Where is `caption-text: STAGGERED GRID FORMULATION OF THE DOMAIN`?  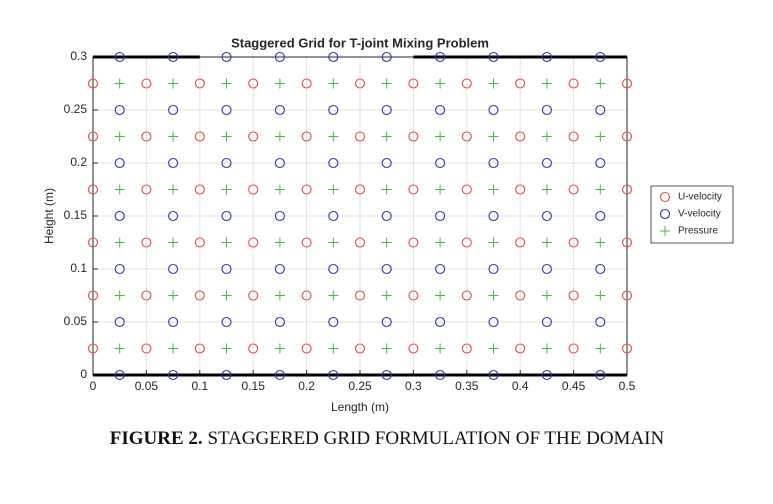 caption-text: STAGGERED GRID FORMULATION OF THE DOMAIN is located at coordinates (436, 438).